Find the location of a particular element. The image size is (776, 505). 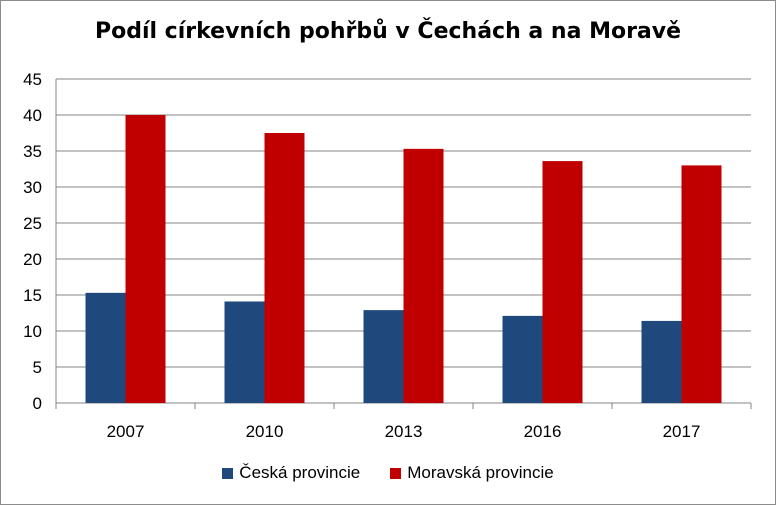

y-tick-label: 30 is located at coordinates (32, 187).